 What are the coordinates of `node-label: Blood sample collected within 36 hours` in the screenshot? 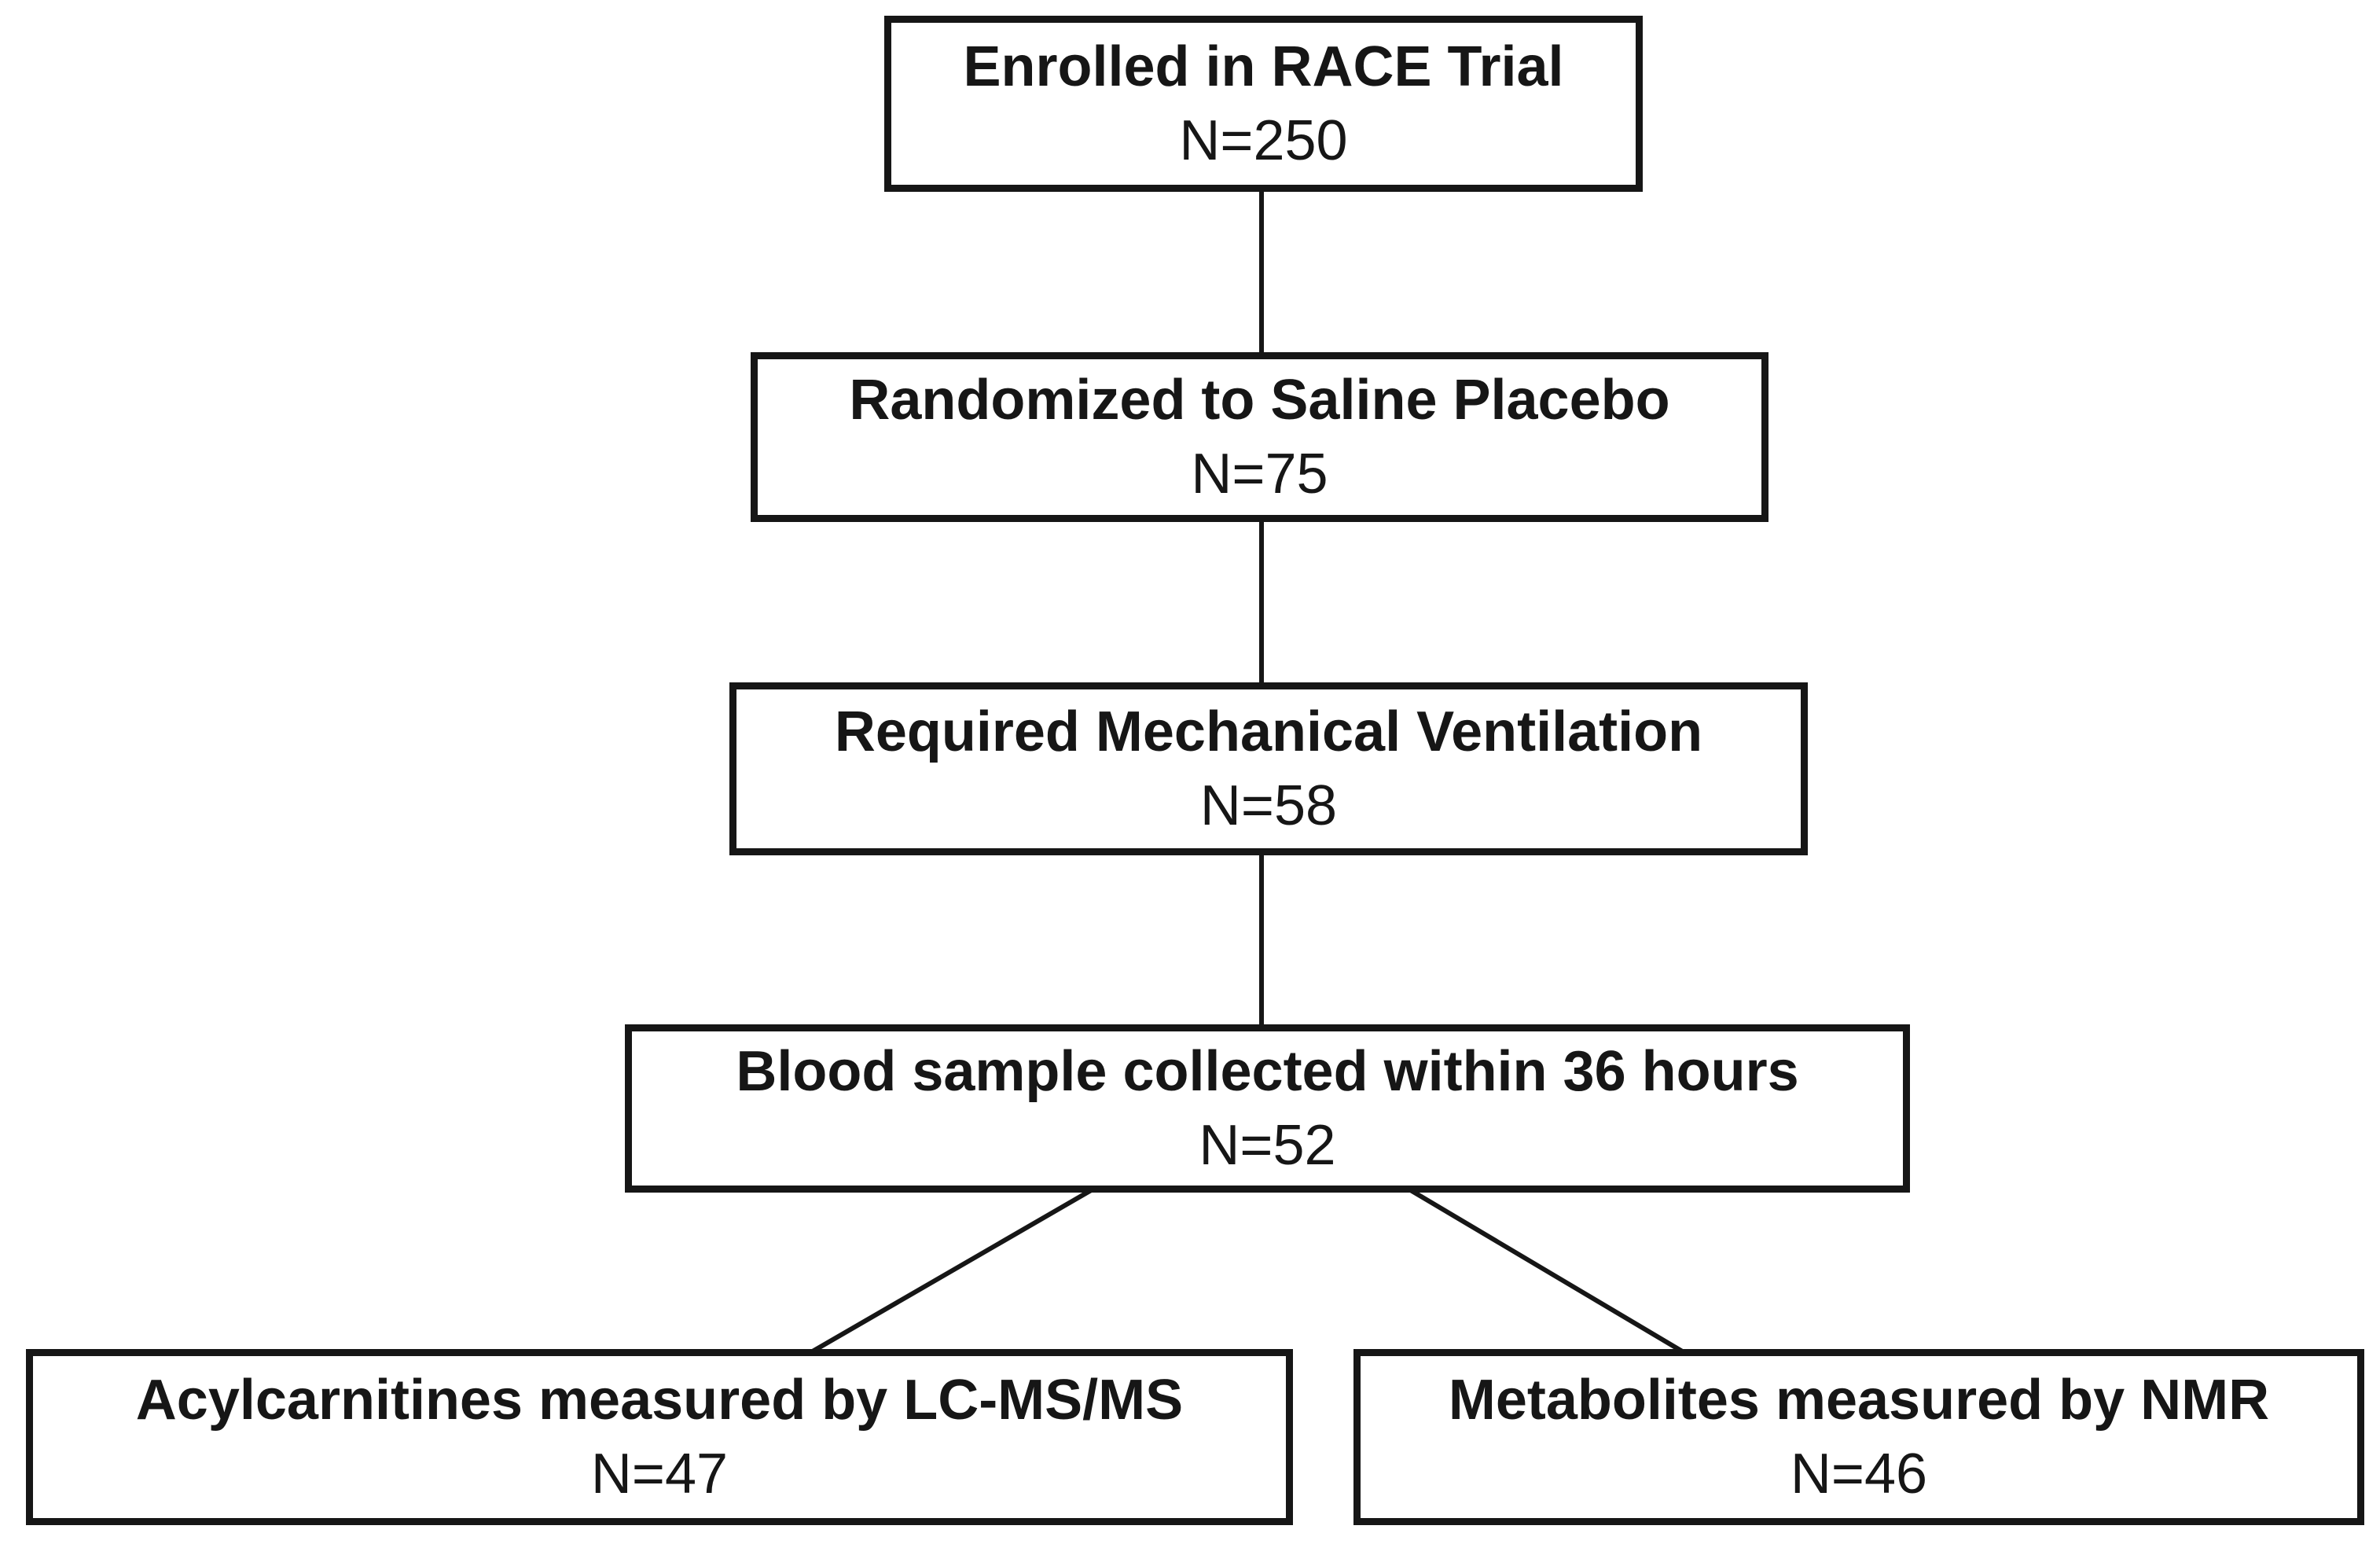 It's located at (1267, 1072).